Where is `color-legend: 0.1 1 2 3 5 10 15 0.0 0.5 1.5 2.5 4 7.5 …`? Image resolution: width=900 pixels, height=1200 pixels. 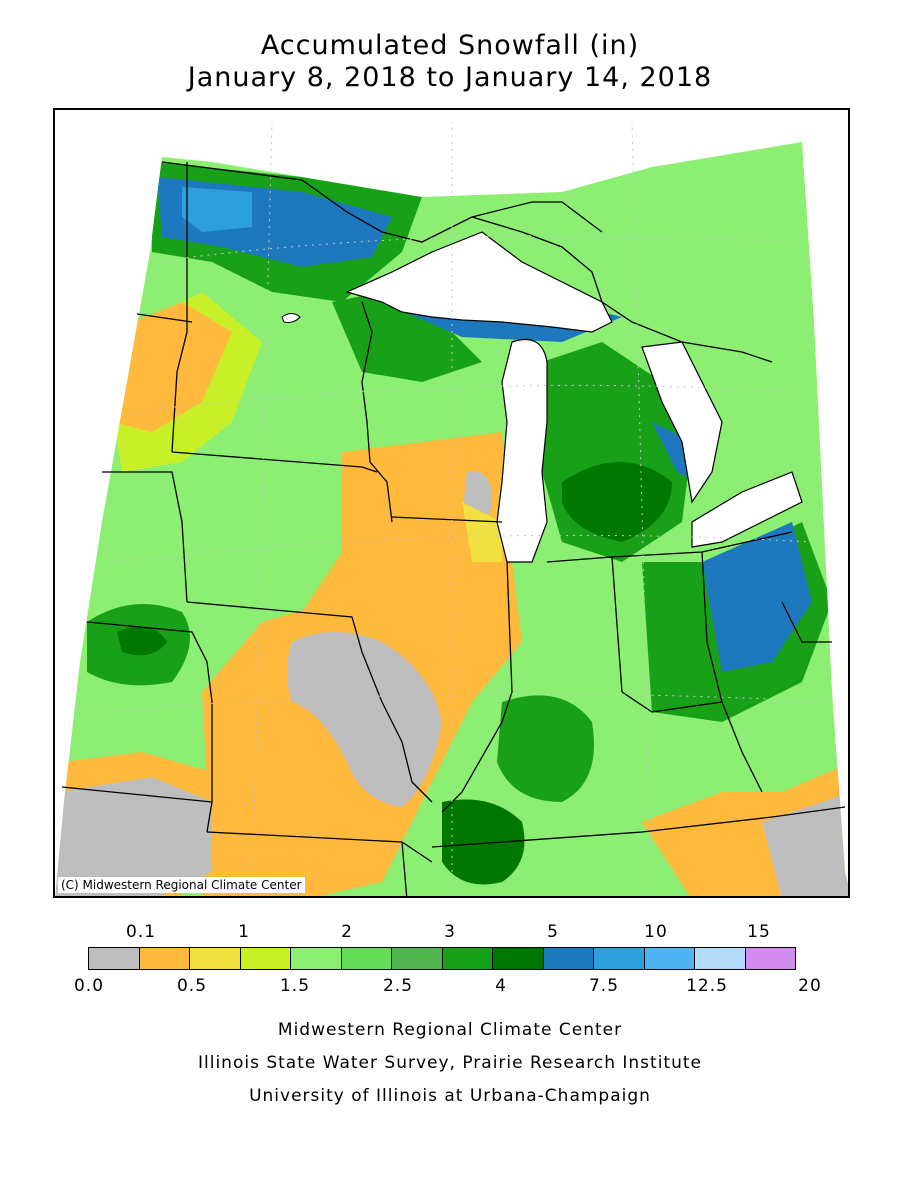
color-legend: 0.1 1 2 3 5 10 15 0.0 0.5 1.5 2.5 4 7.5 … is located at coordinates (450, 960).